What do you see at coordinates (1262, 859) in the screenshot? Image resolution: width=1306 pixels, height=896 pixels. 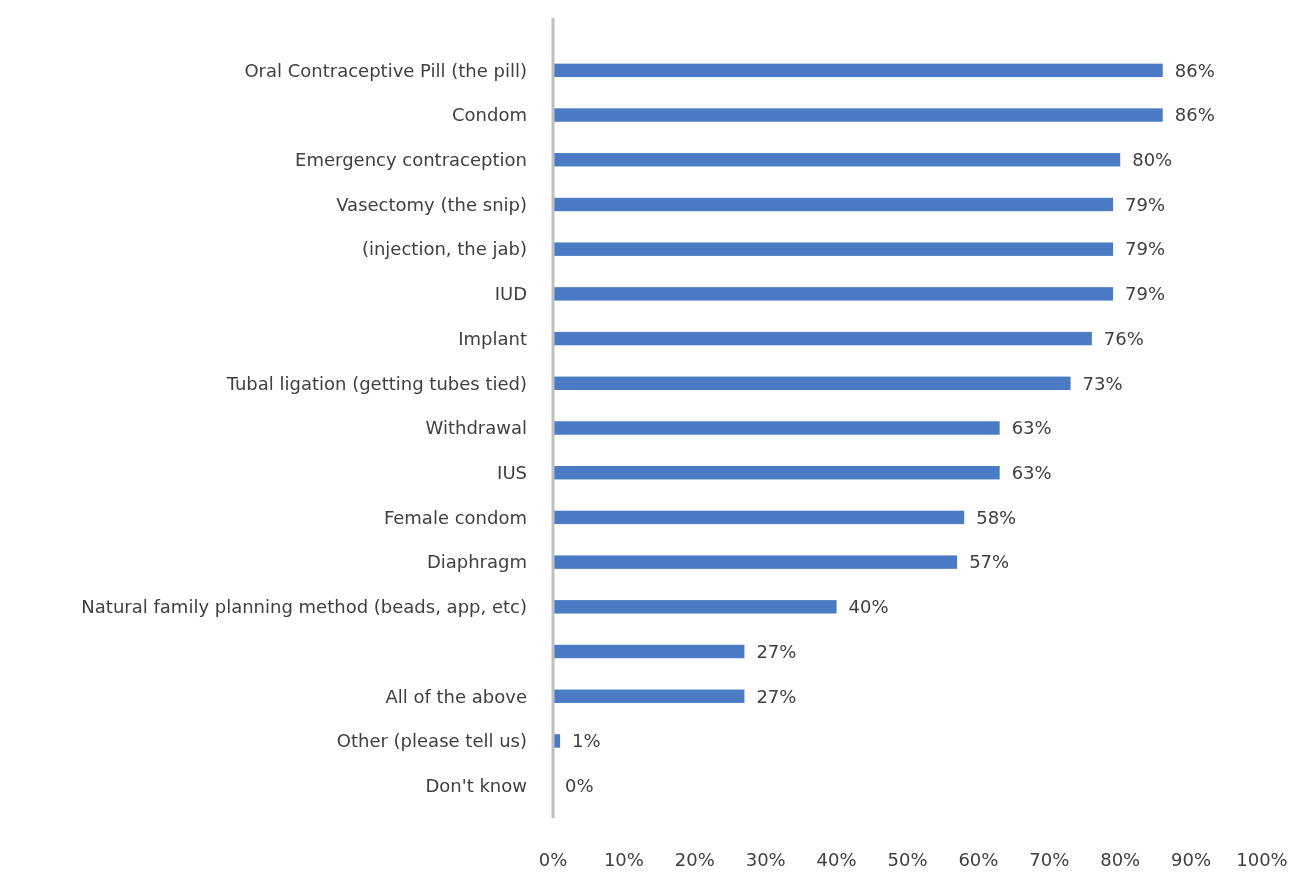 I see `x-tick-label: 100%` at bounding box center [1262, 859].